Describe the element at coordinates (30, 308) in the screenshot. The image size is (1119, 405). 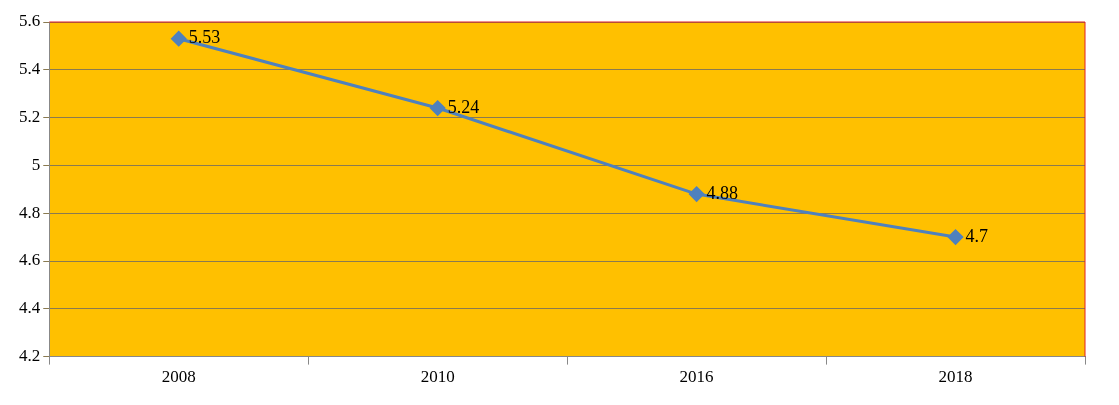
I see `y-tick-label: 4.4` at that location.